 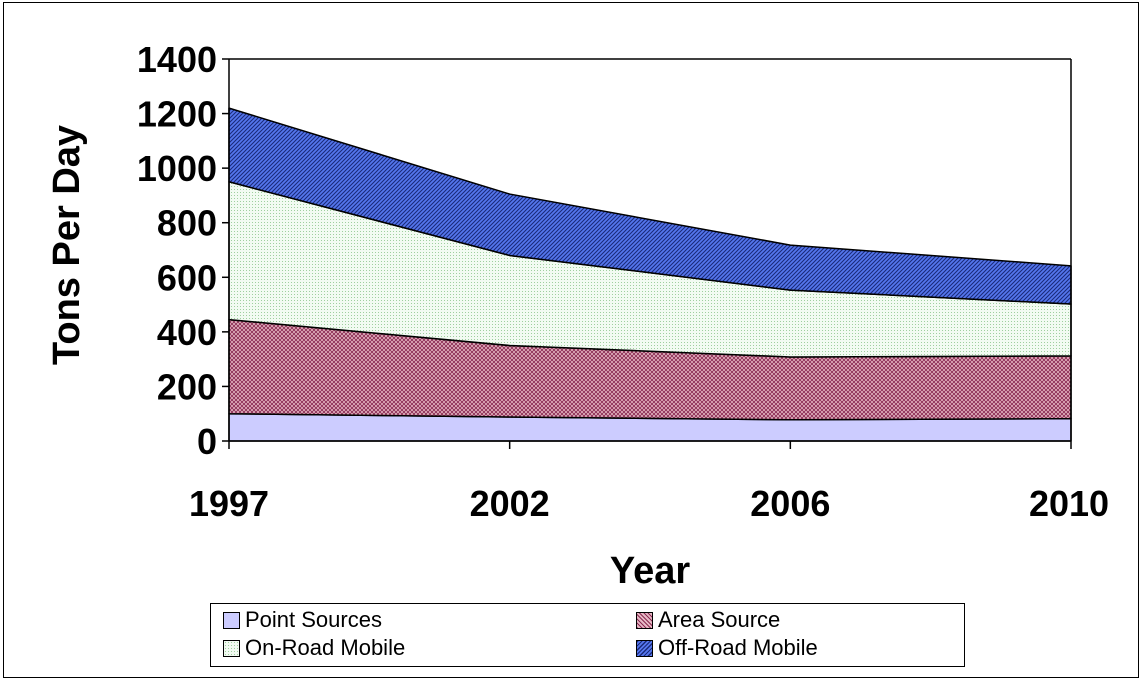 What do you see at coordinates (207, 441) in the screenshot?
I see `y-tick-label: 0` at bounding box center [207, 441].